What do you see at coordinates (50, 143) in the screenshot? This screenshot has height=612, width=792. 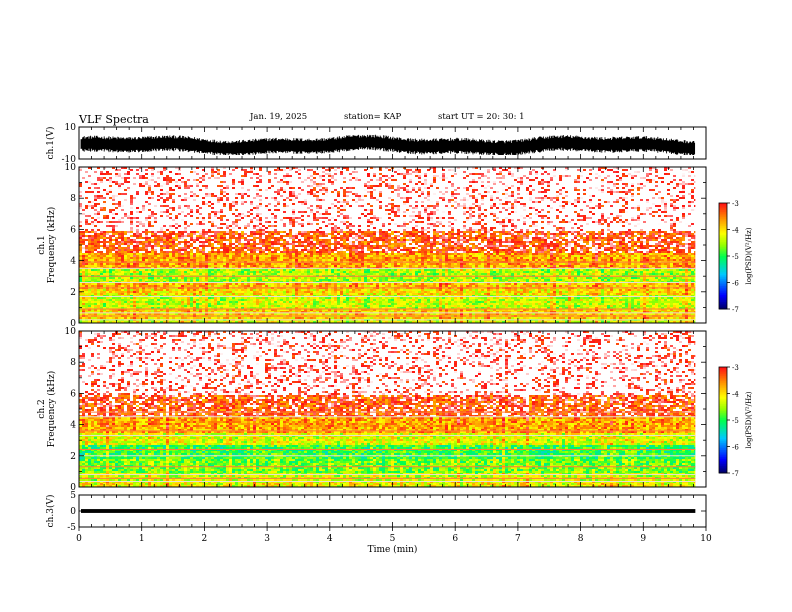 I see `ch1-waveform-ylabel: ch.1(V)` at bounding box center [50, 143].